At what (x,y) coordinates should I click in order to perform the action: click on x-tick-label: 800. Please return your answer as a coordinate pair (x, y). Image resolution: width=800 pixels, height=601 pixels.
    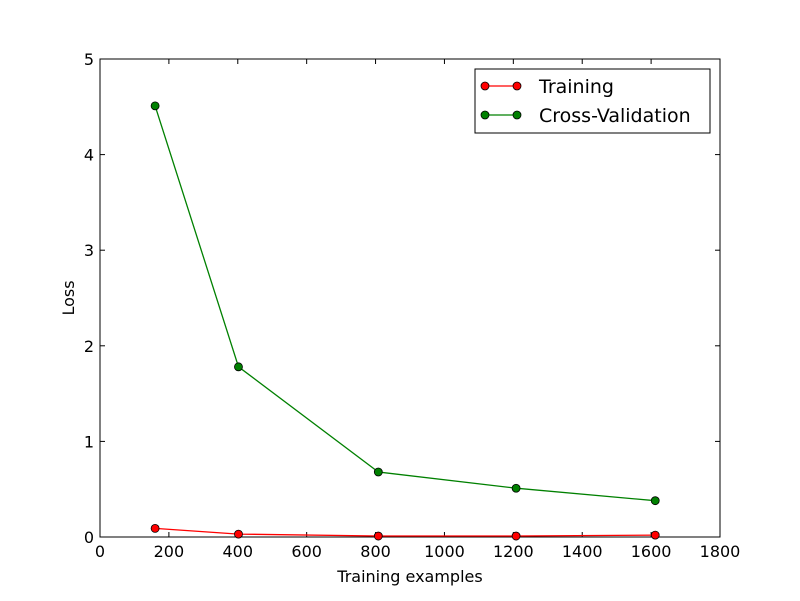
    Looking at the image, I should click on (375, 551).